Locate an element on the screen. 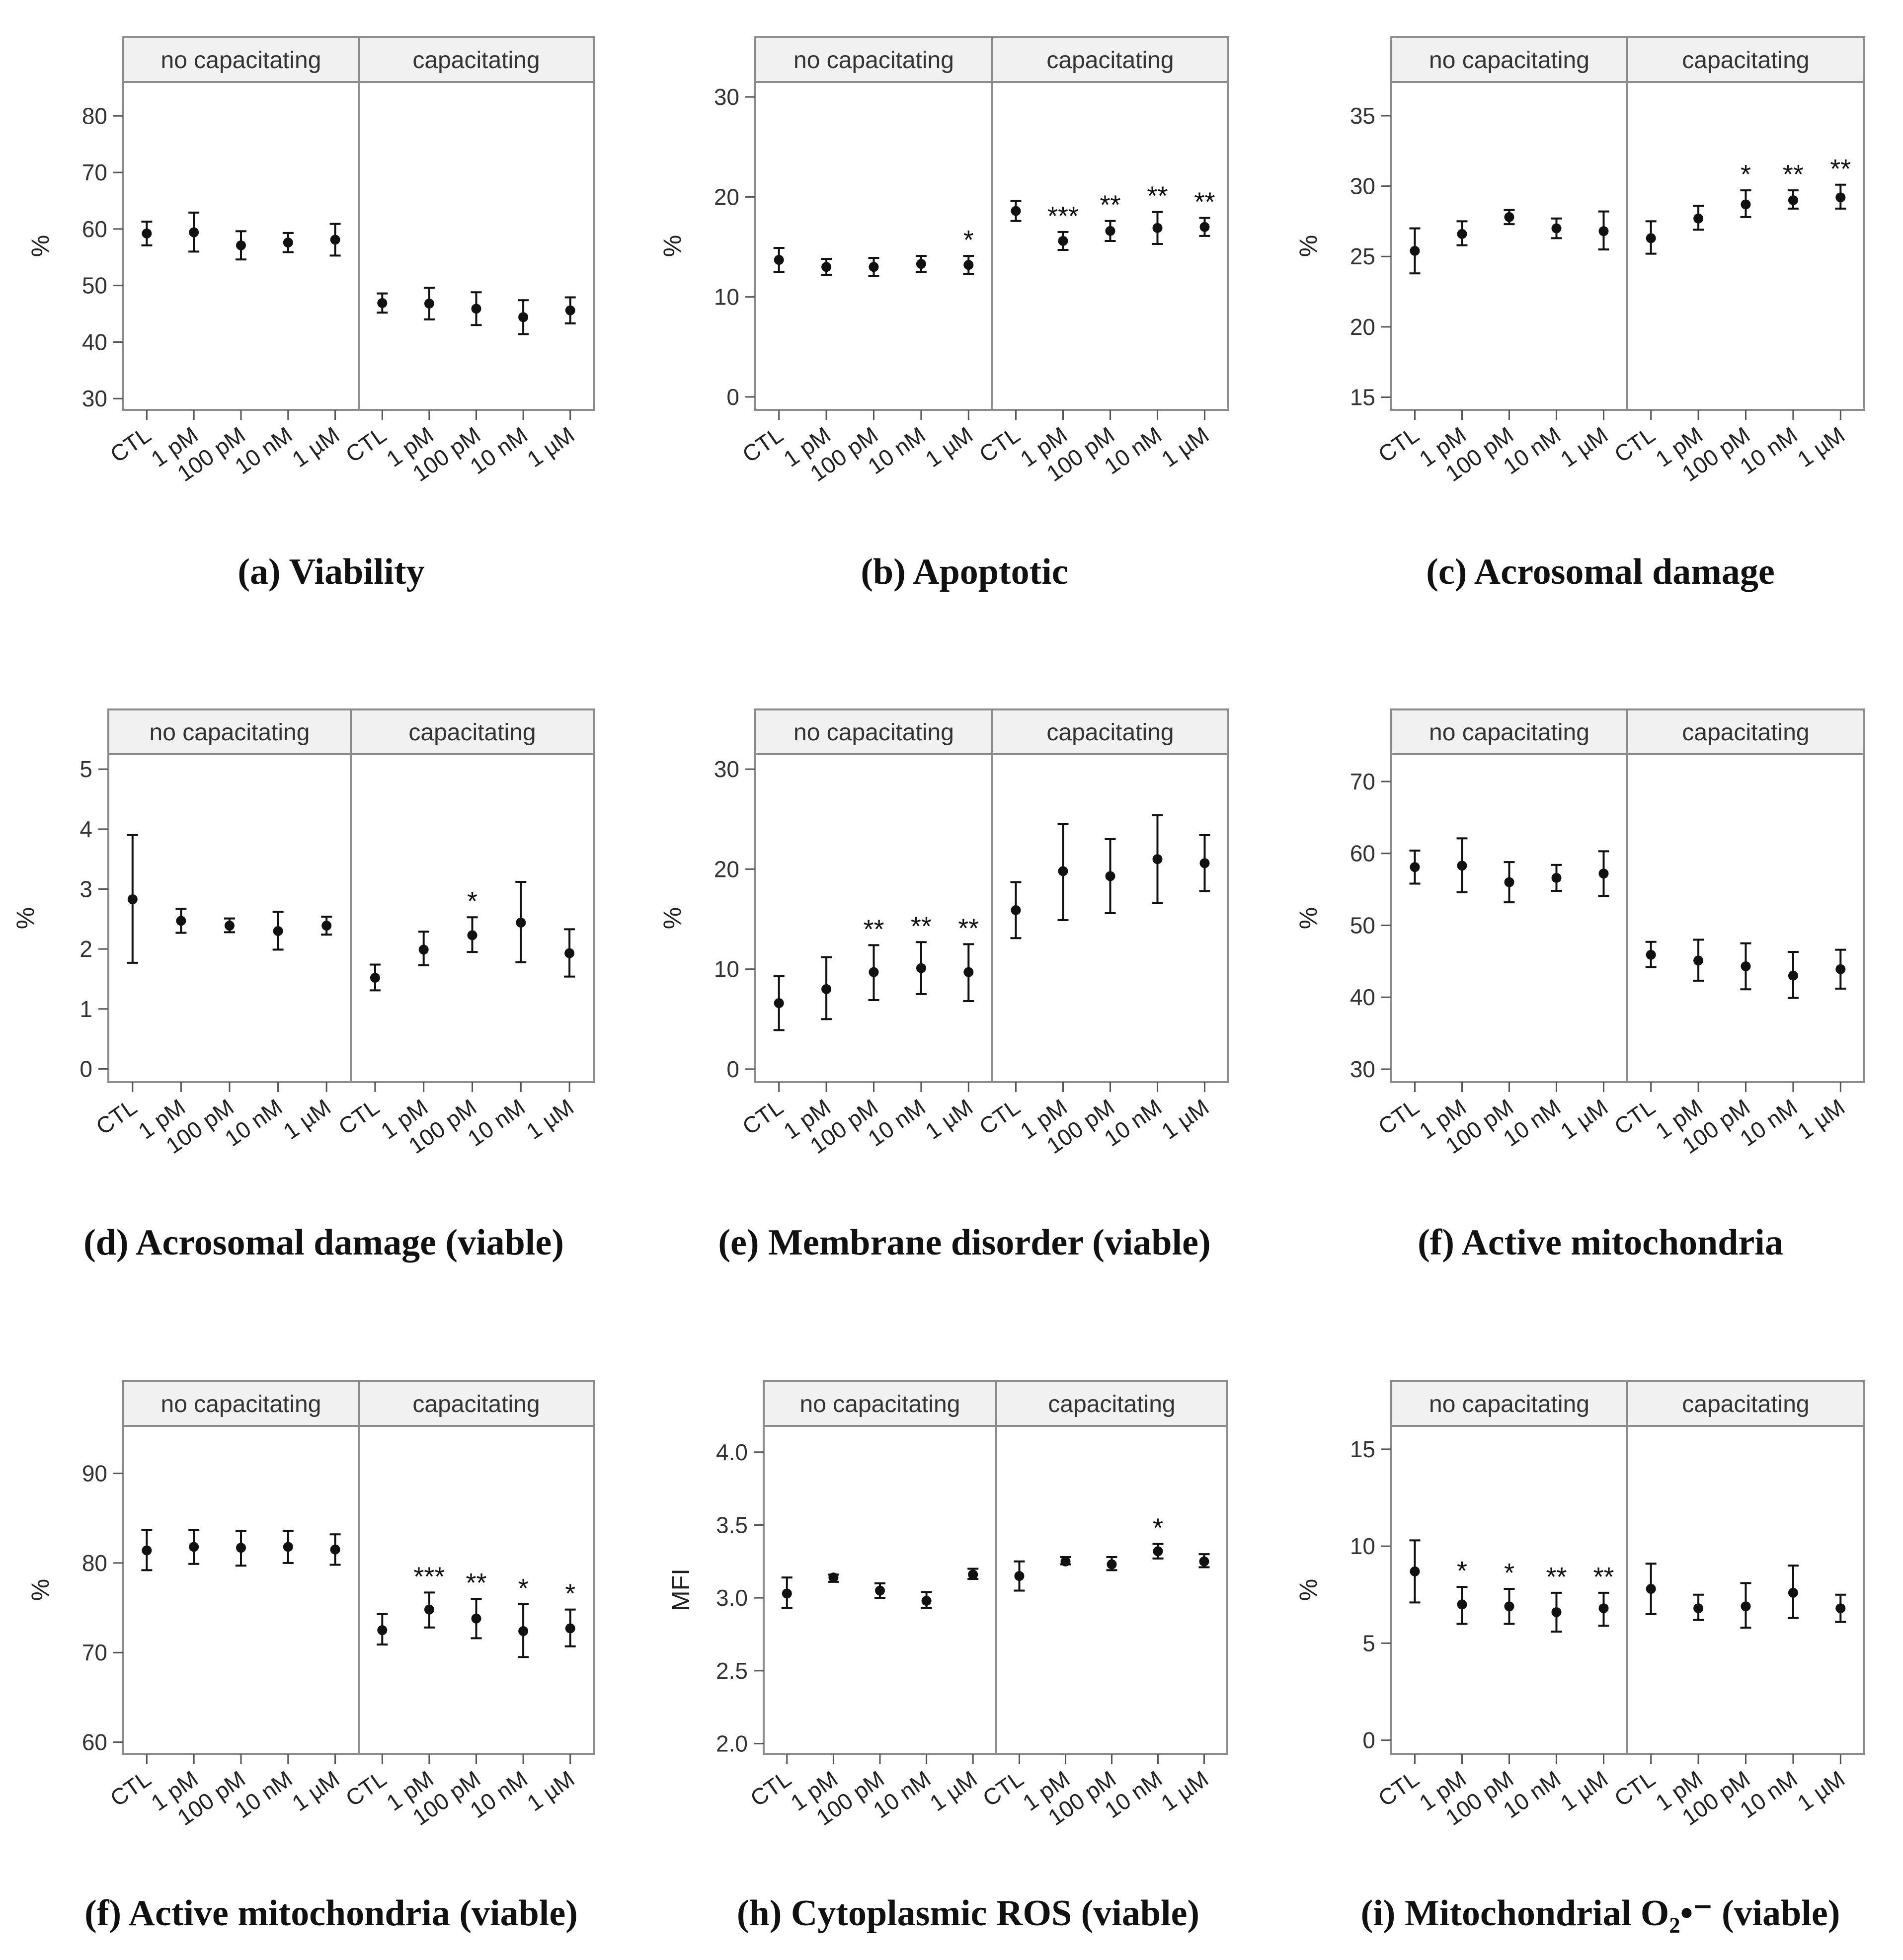  facet-panel-left is located at coordinates (1509, 246).